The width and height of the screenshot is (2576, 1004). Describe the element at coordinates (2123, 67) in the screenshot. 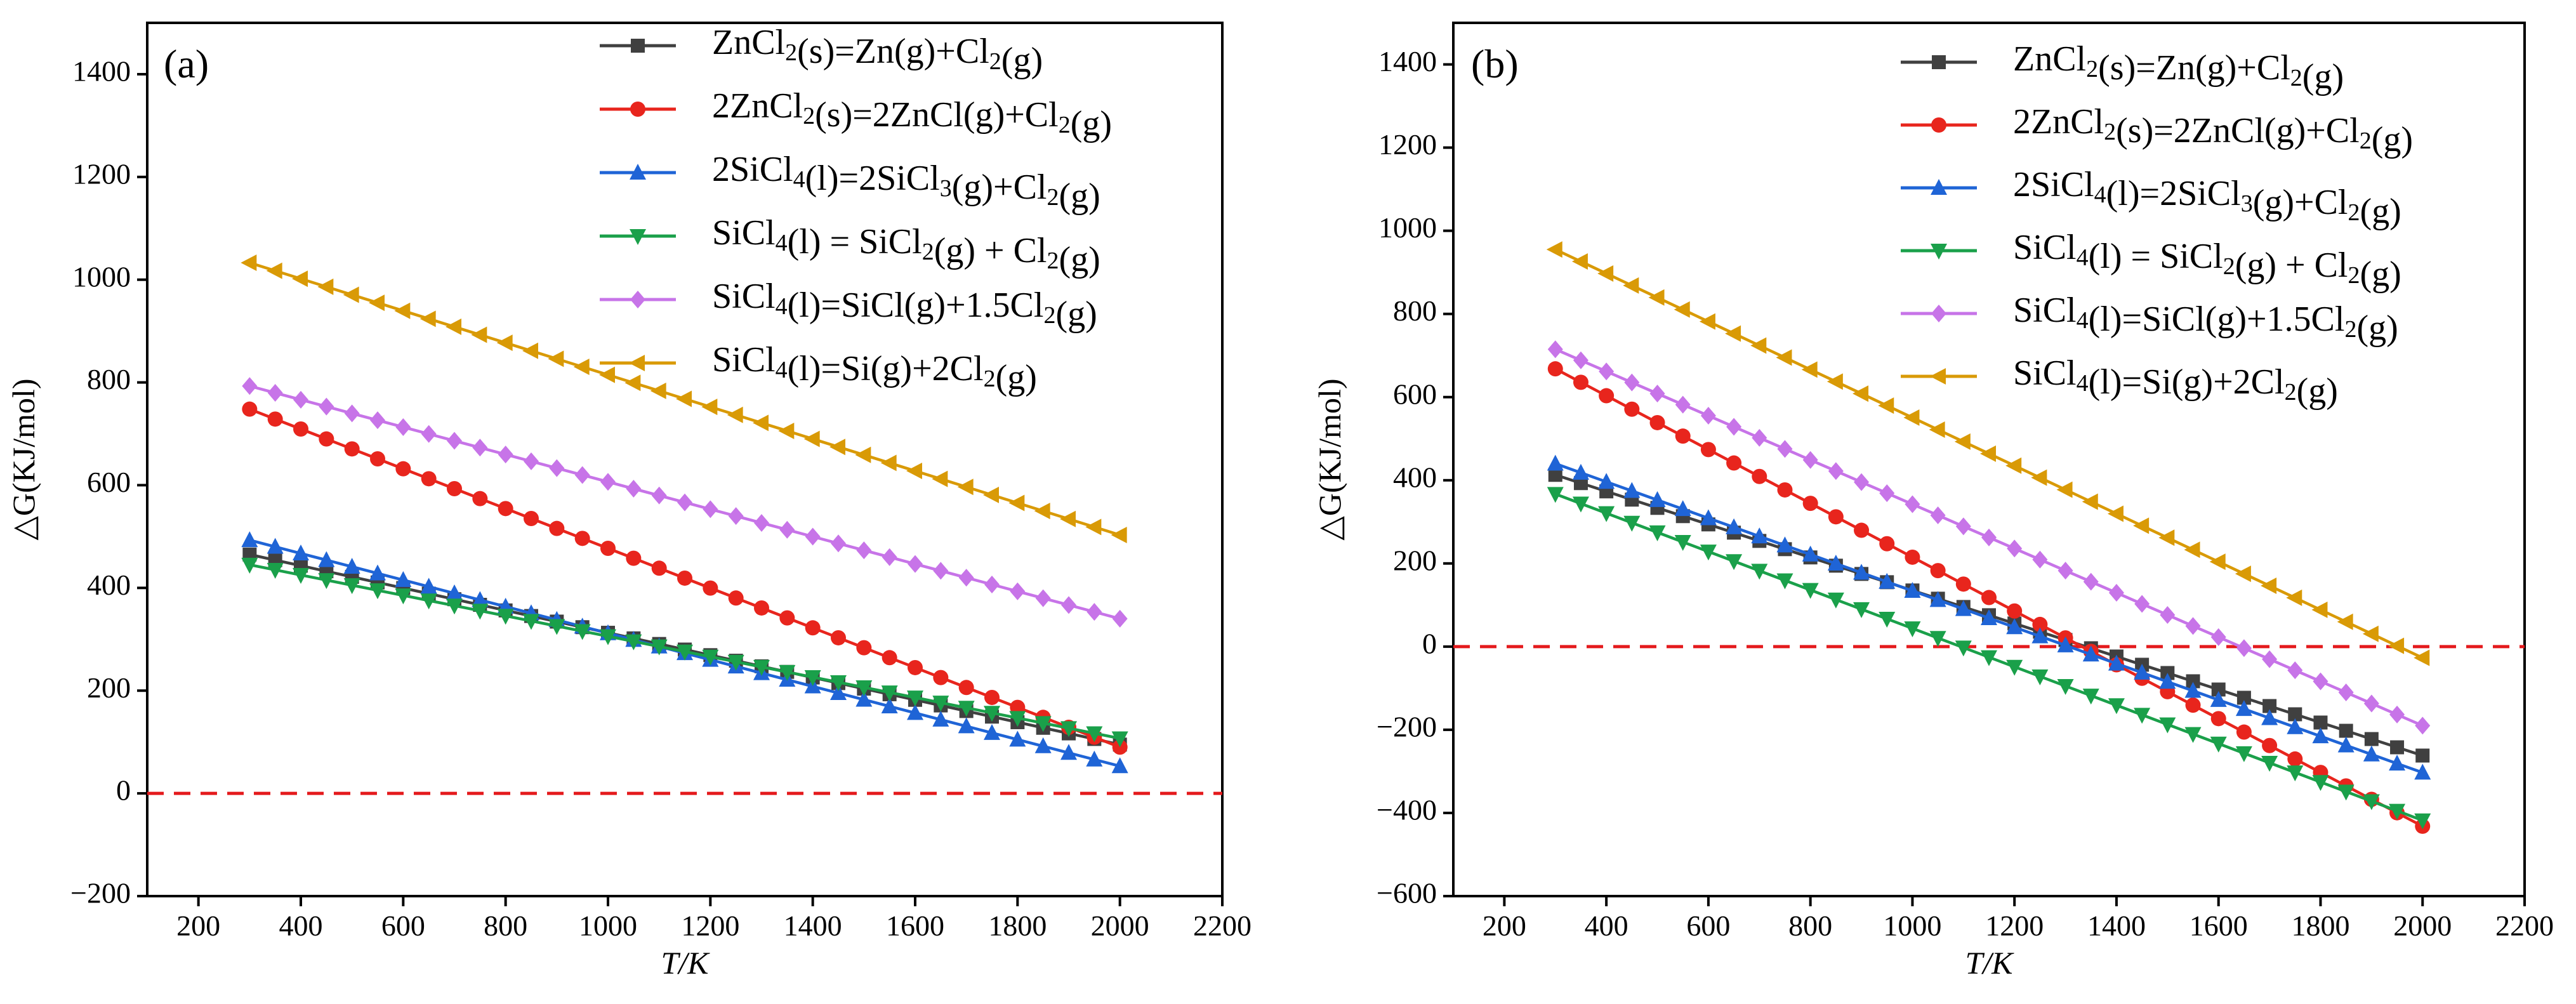

I see `legend-entry: ZnCl2(s)=Zn(g)+Cl2(g)` at that location.